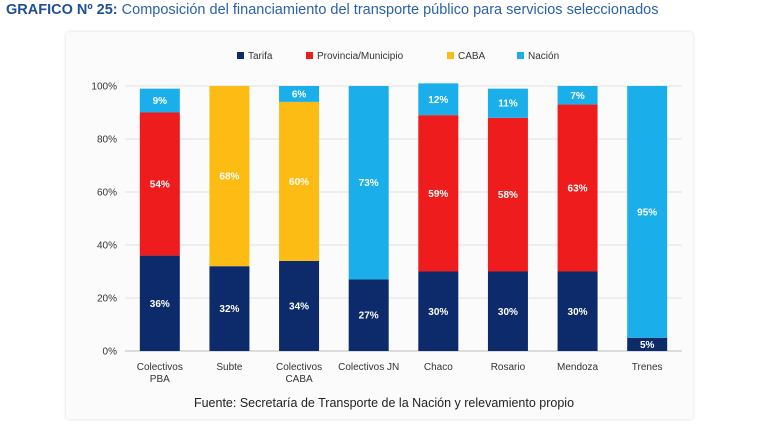 Image resolution: width=768 pixels, height=431 pixels. I want to click on y-tick-label: 80%, so click(107, 140).